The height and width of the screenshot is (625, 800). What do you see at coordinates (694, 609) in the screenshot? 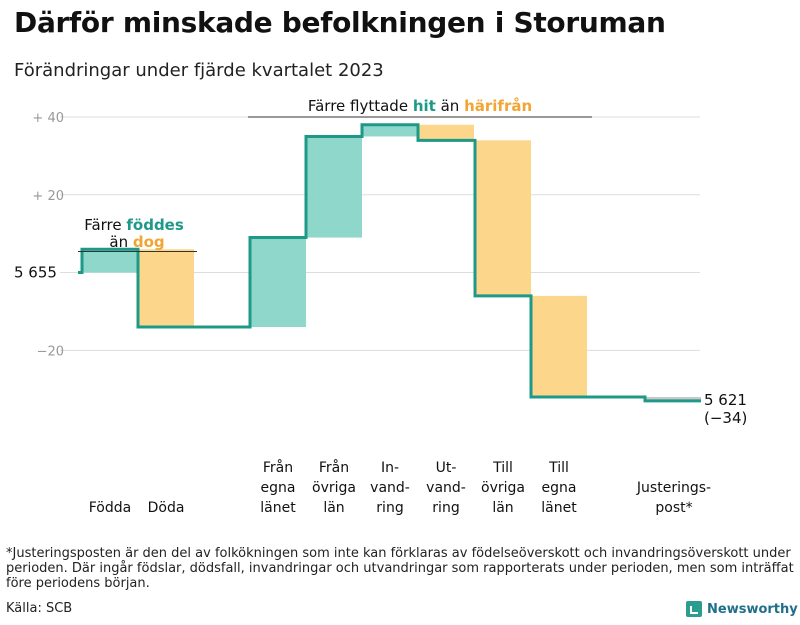
I see `newsworthy-logo-icon` at bounding box center [694, 609].